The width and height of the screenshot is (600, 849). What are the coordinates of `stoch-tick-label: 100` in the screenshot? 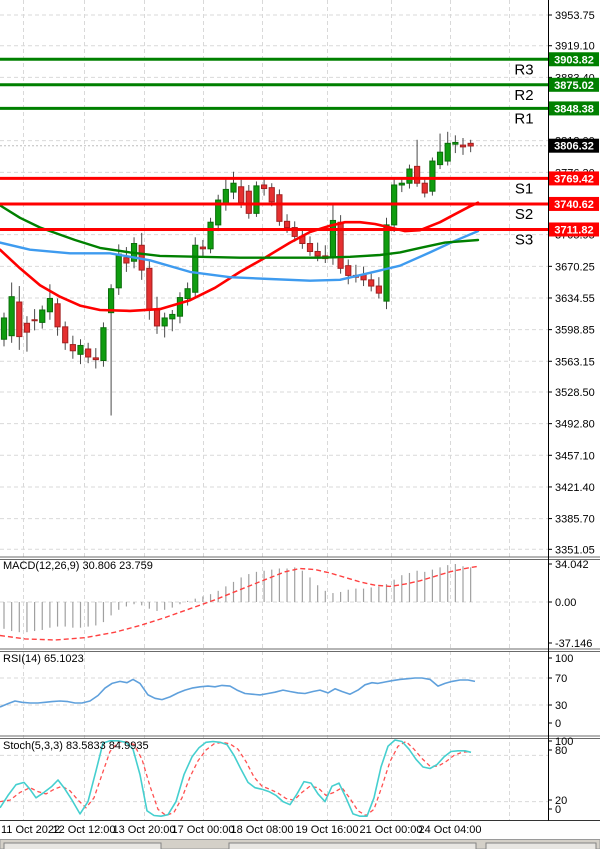 It's located at (564, 742).